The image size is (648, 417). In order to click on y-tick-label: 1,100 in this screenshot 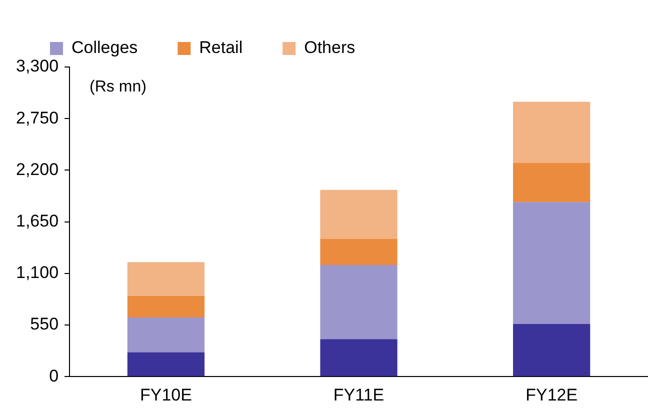, I will do `click(37, 272)`.